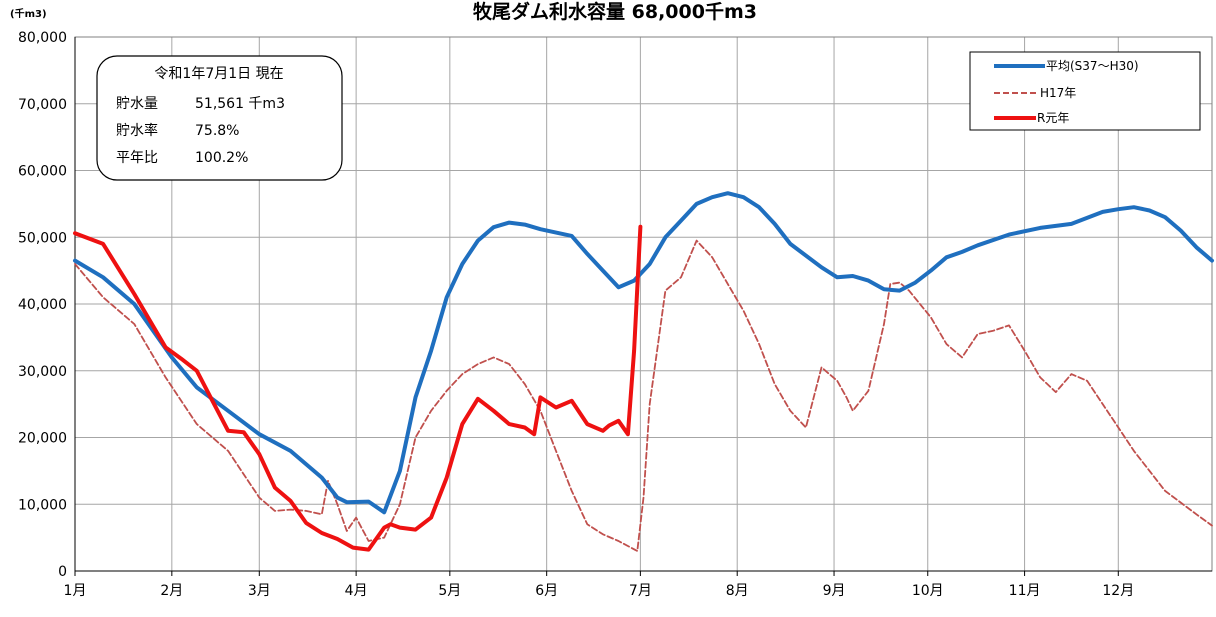  Describe the element at coordinates (217, 131) in the screenshot. I see `info-rate-value: 75.8%` at that location.